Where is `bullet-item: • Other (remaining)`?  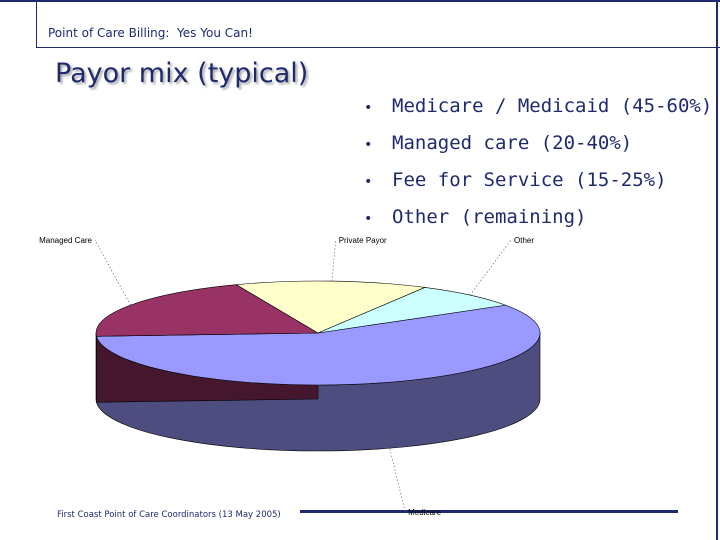
bullet-item: • Other (remaining) is located at coordinates (538, 217).